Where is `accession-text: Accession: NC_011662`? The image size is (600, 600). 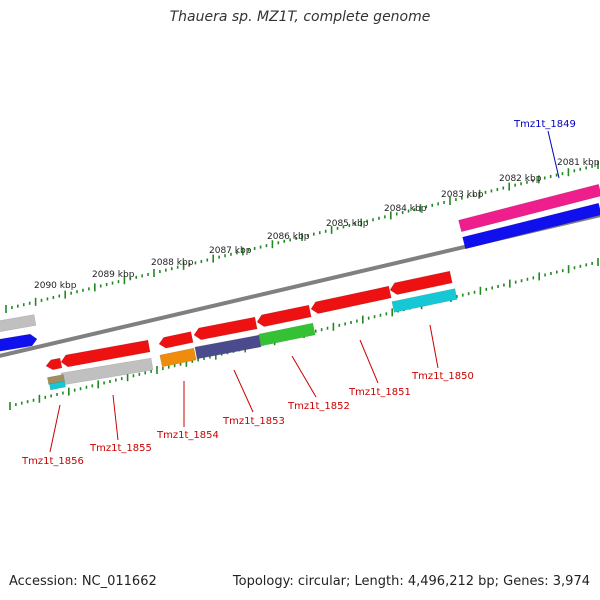
accession-text: Accession: NC_011662 is located at coordinates (83, 581).